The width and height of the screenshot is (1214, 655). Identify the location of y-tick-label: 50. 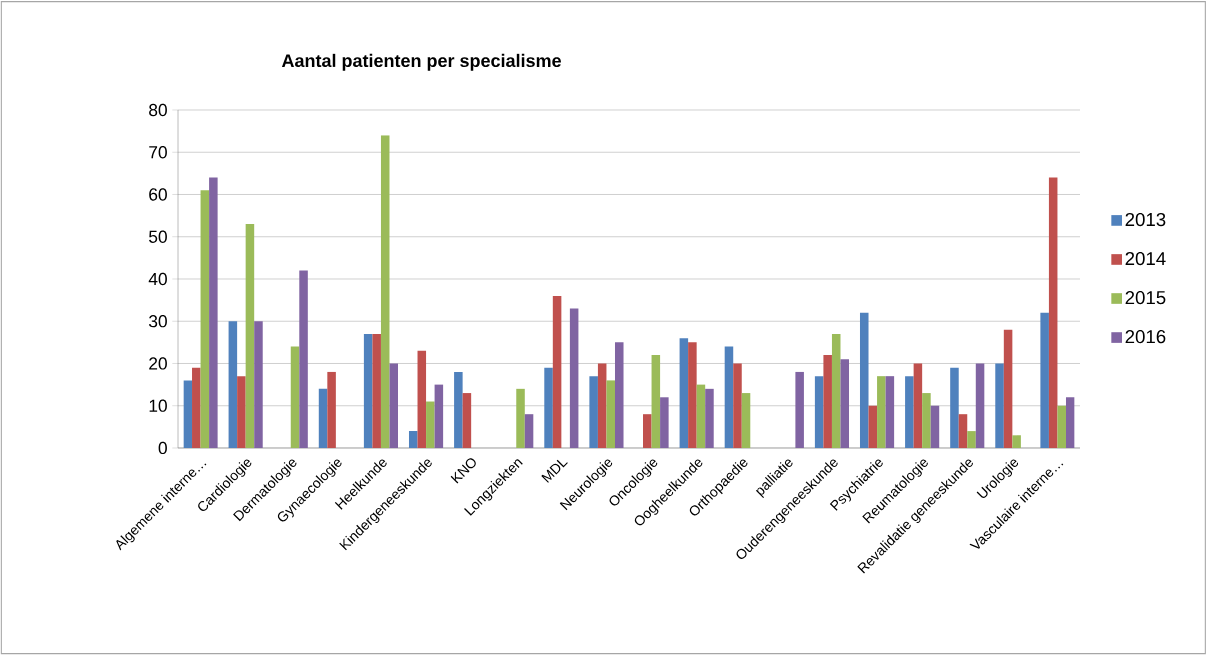
(158, 236).